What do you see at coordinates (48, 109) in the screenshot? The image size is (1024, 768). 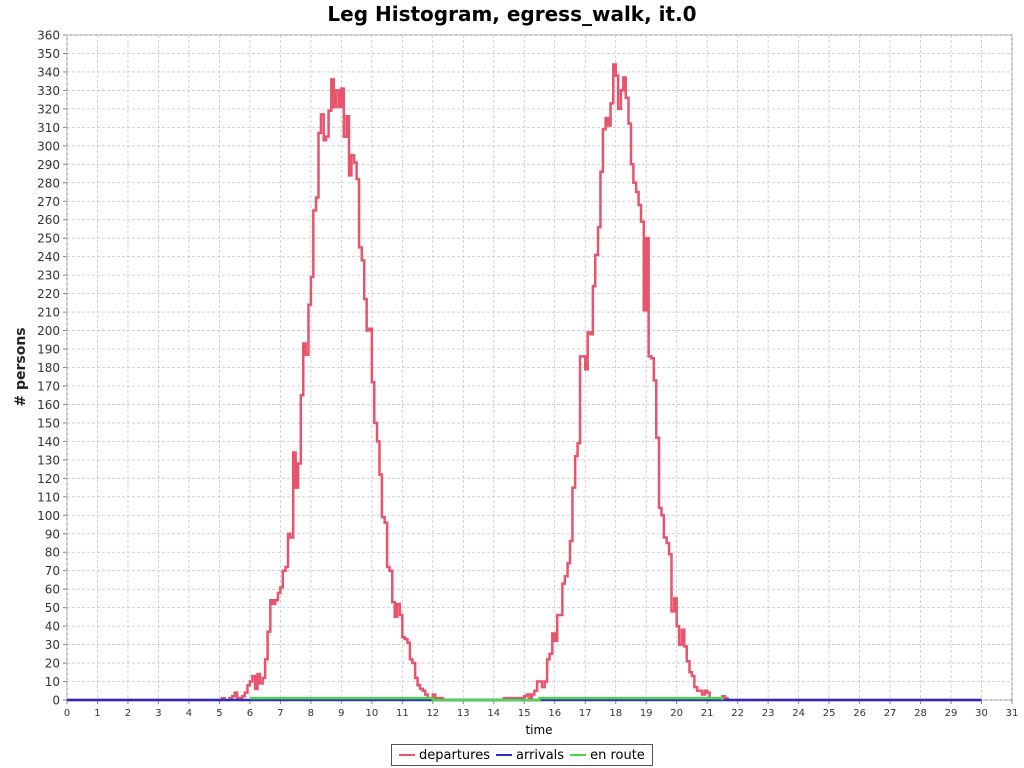 I see `y-tick-label: 320` at bounding box center [48, 109].